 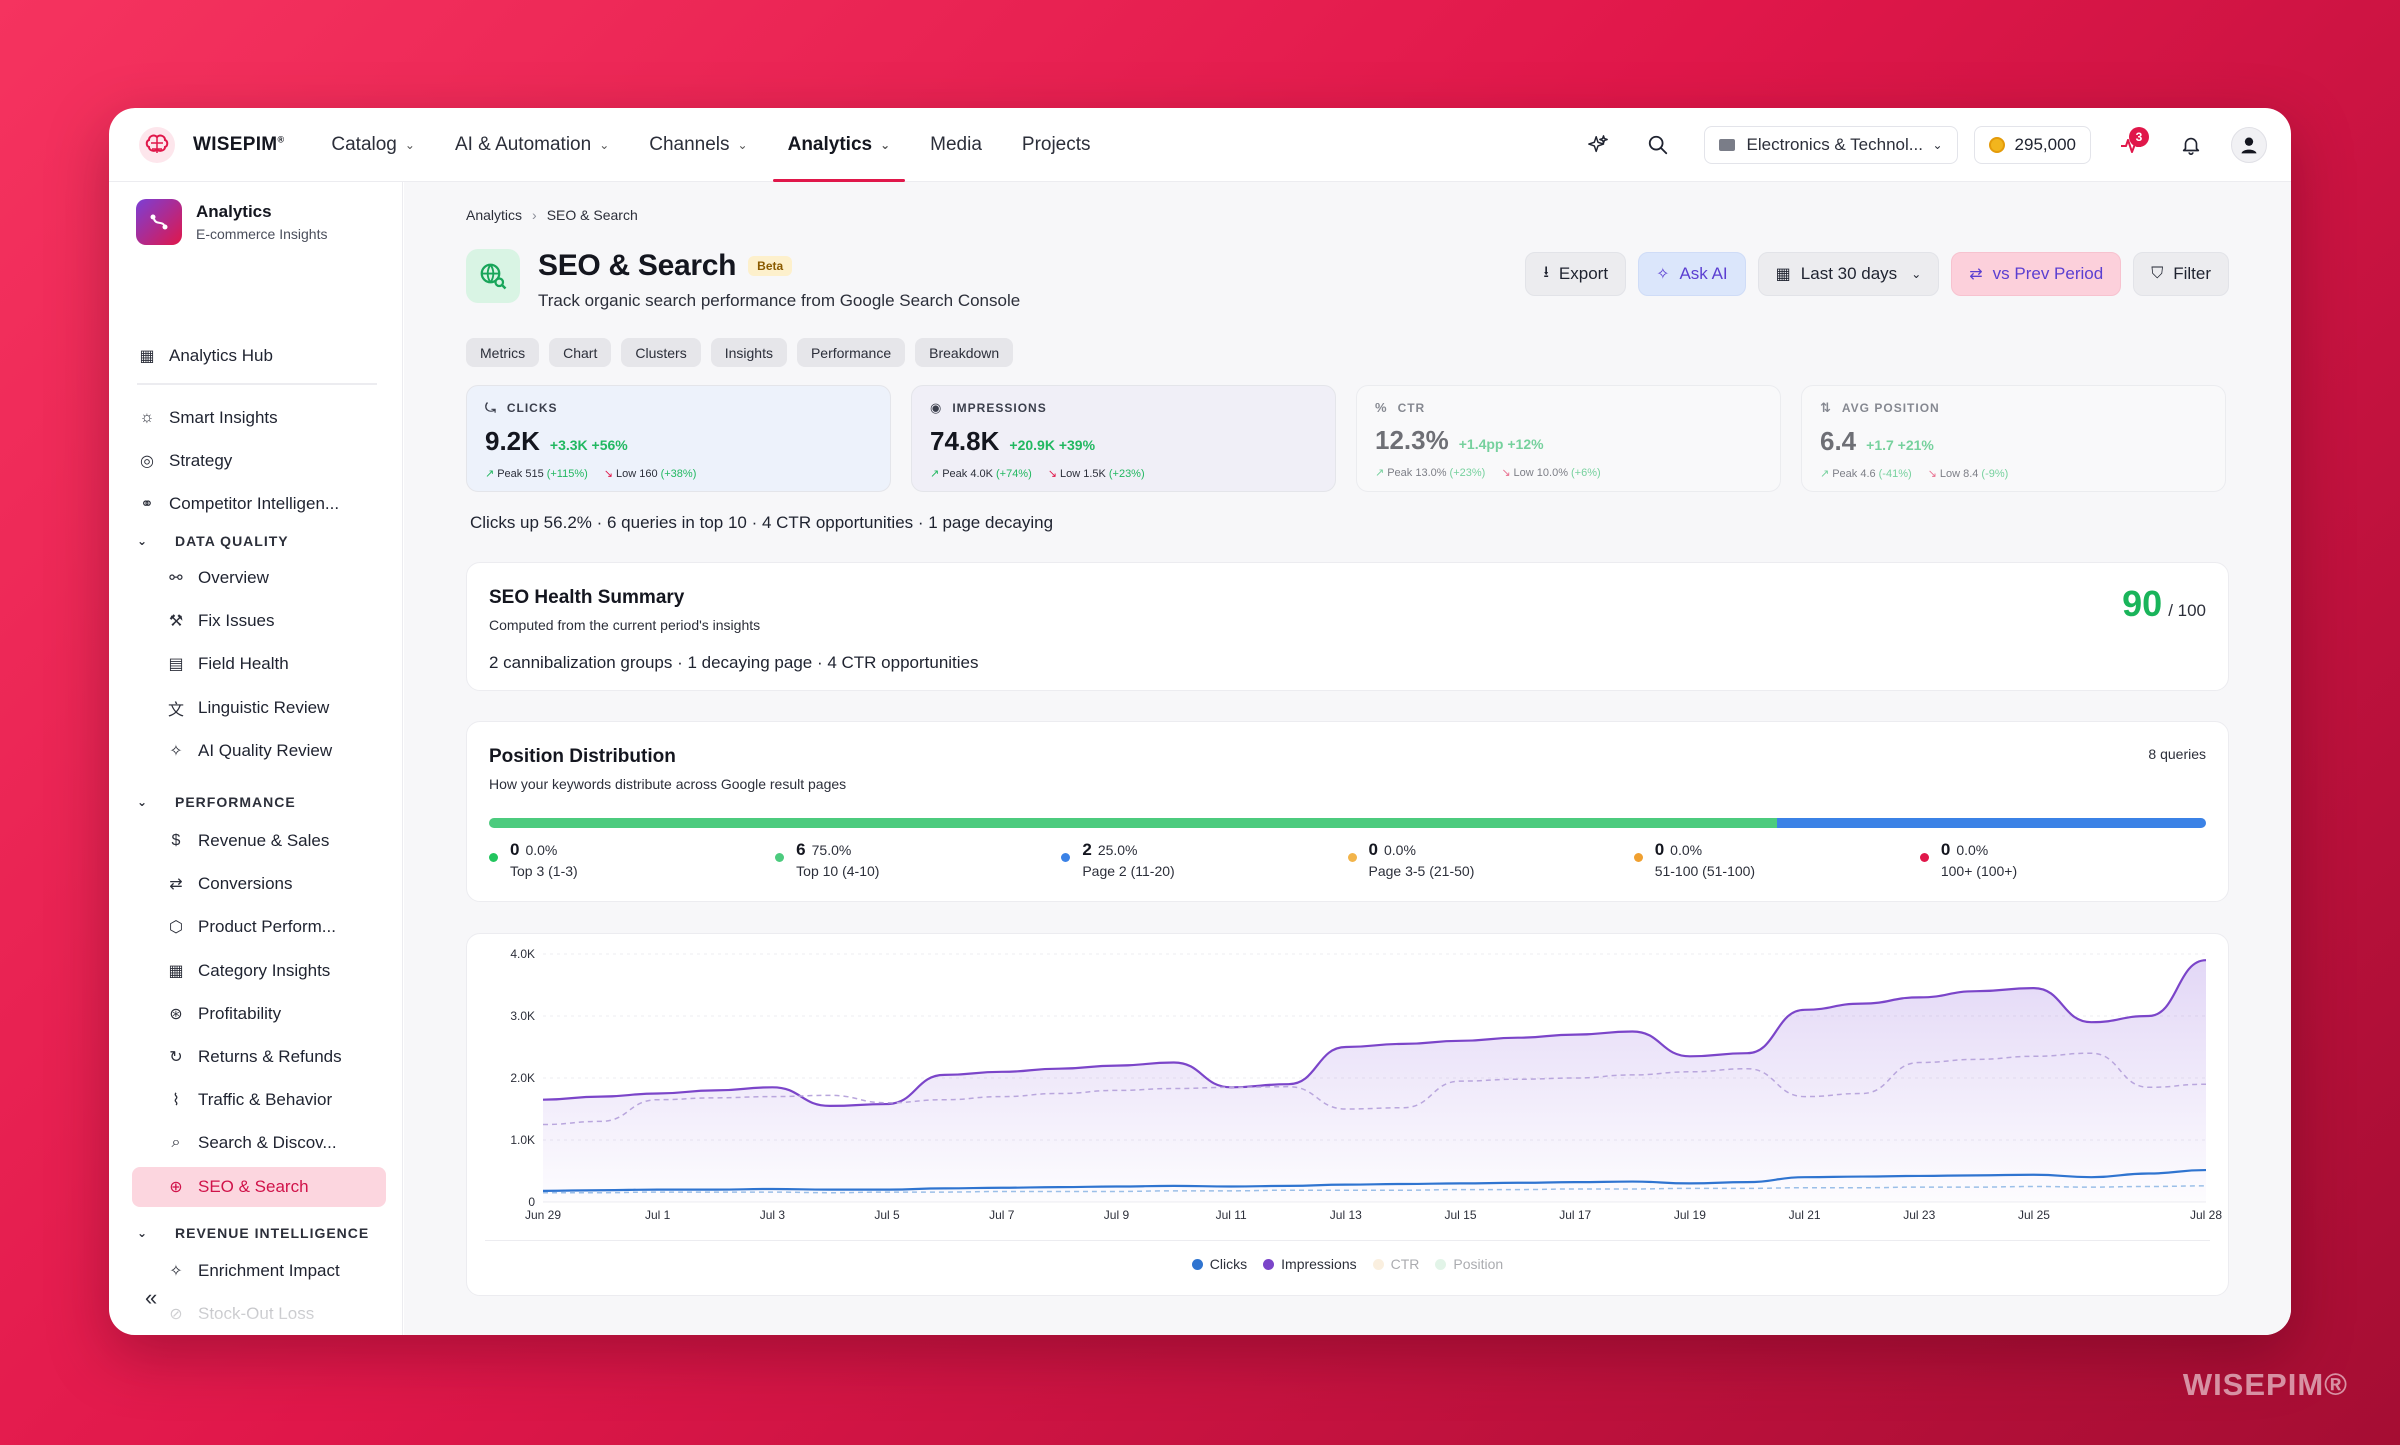 I want to click on sidebar-item-profitability: ⊛ Profitability, so click(x=223, y=1014).